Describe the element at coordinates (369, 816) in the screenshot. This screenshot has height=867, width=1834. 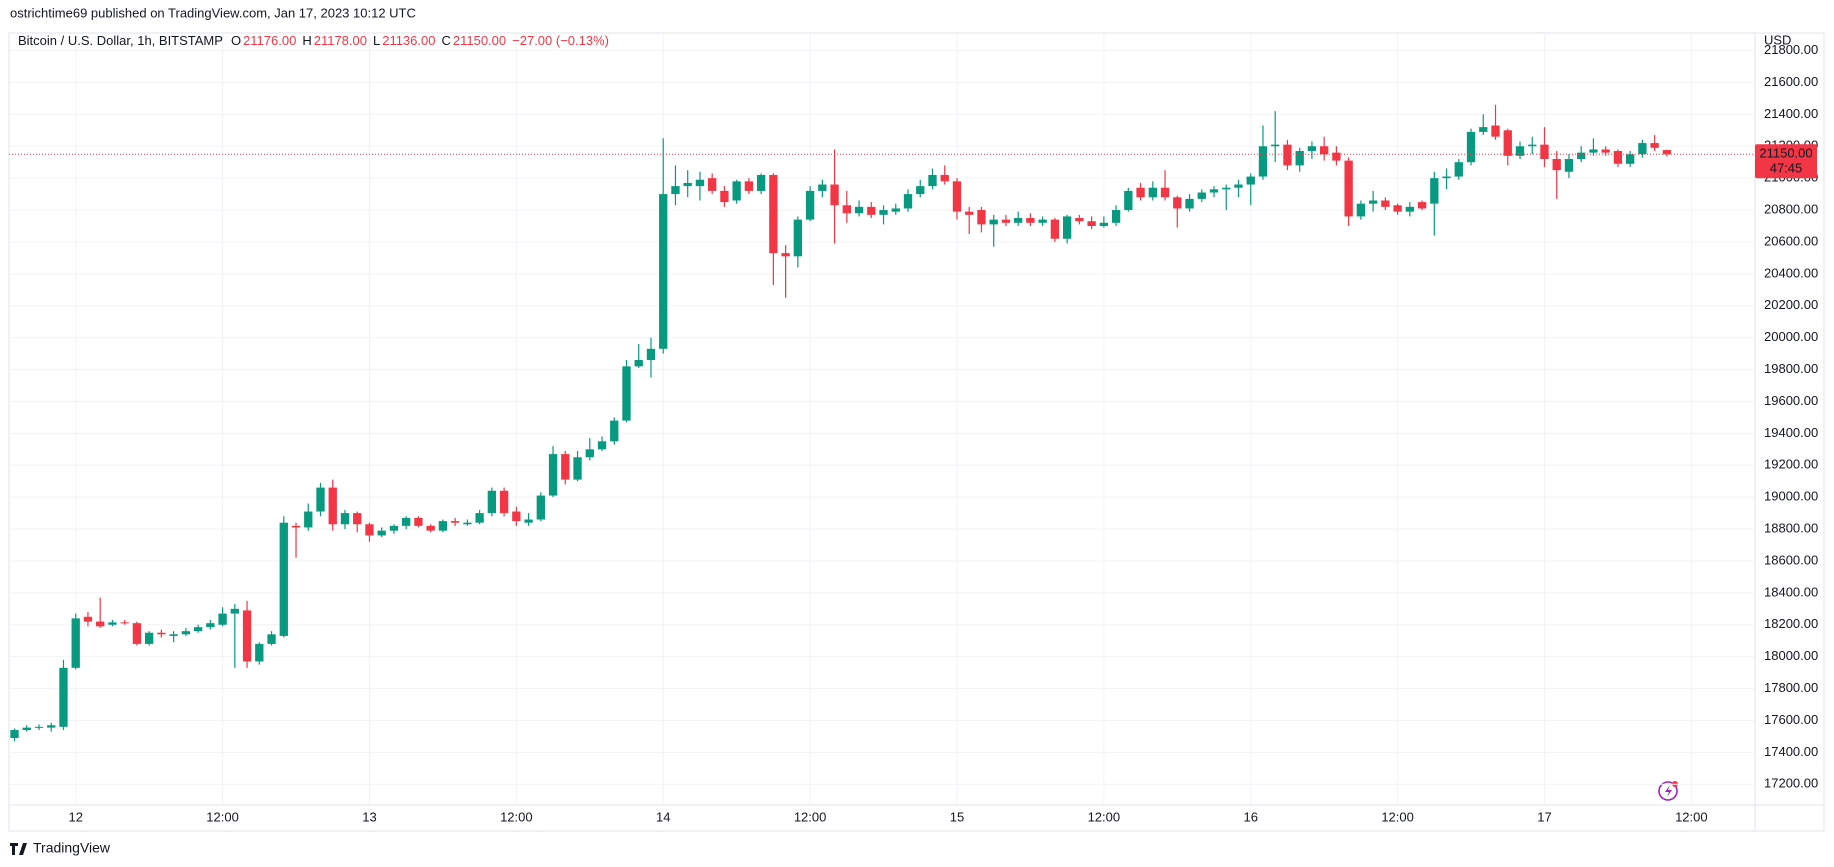
I see `x-tick-label: 13` at that location.